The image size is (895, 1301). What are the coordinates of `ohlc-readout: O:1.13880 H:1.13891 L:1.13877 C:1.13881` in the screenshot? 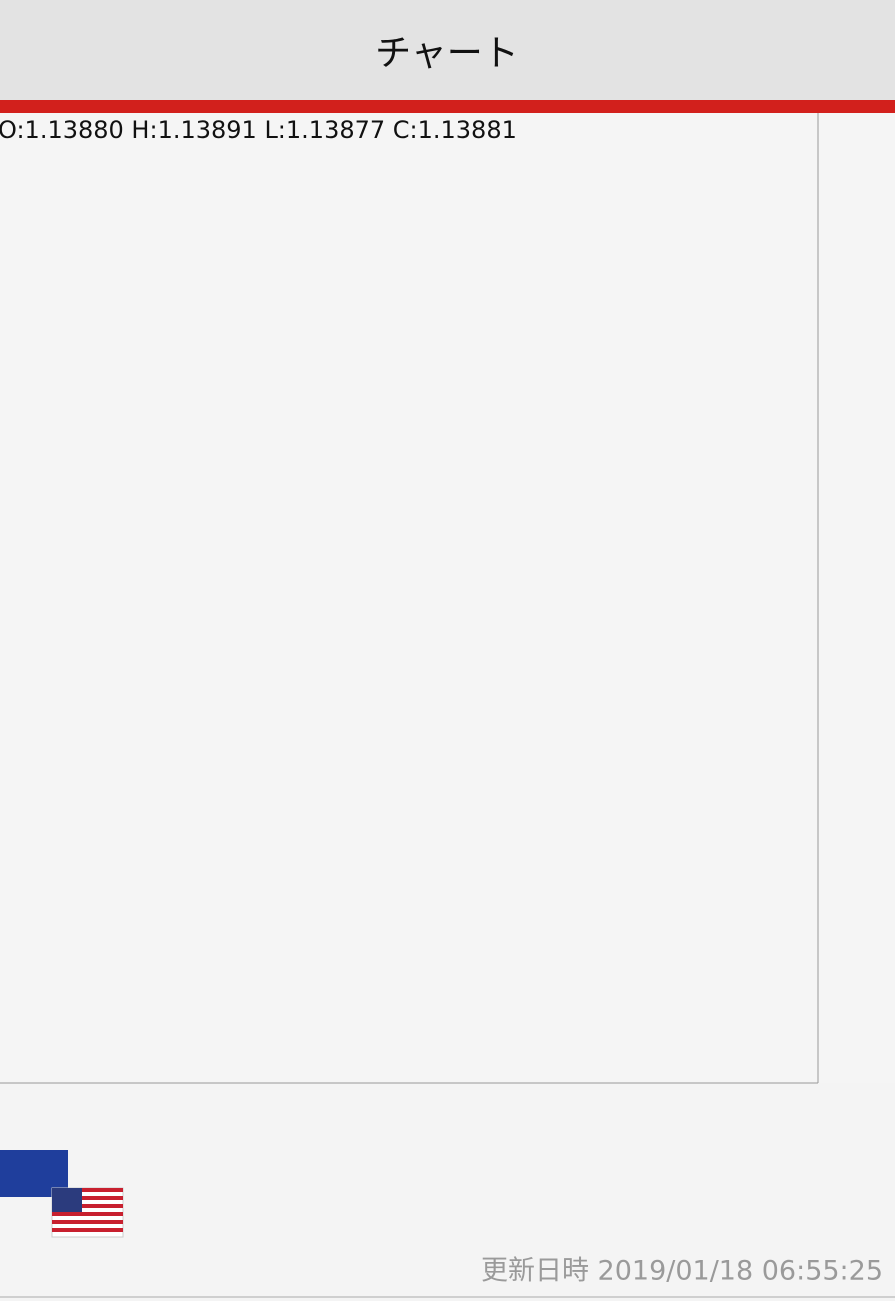 It's located at (258, 130).